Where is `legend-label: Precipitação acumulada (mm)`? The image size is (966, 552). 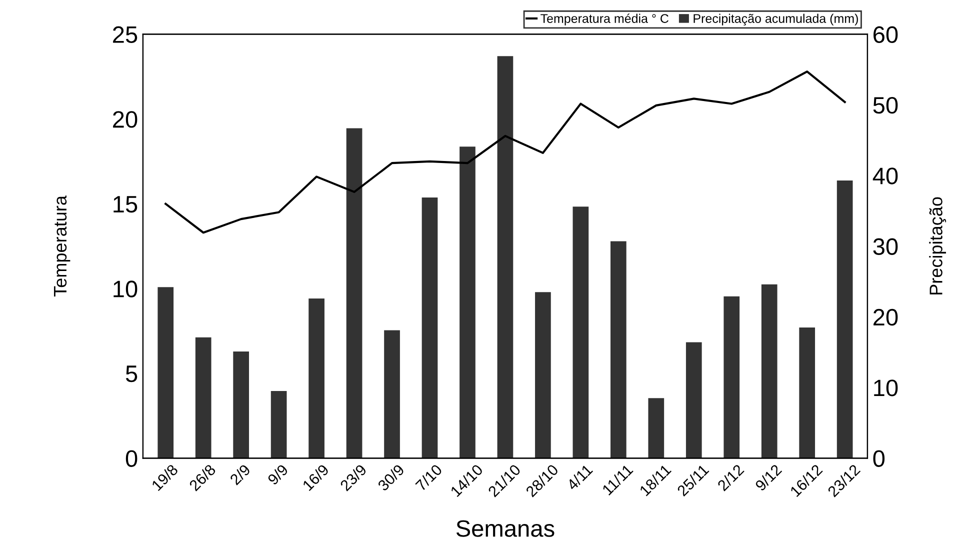 legend-label: Precipitação acumulada (mm) is located at coordinates (776, 20).